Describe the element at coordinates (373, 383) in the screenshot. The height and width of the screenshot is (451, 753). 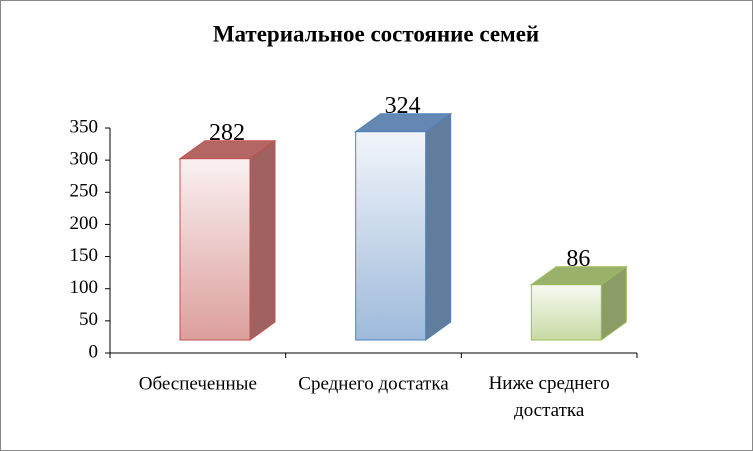
I see `x-tick-label: Среднего достатка` at that location.